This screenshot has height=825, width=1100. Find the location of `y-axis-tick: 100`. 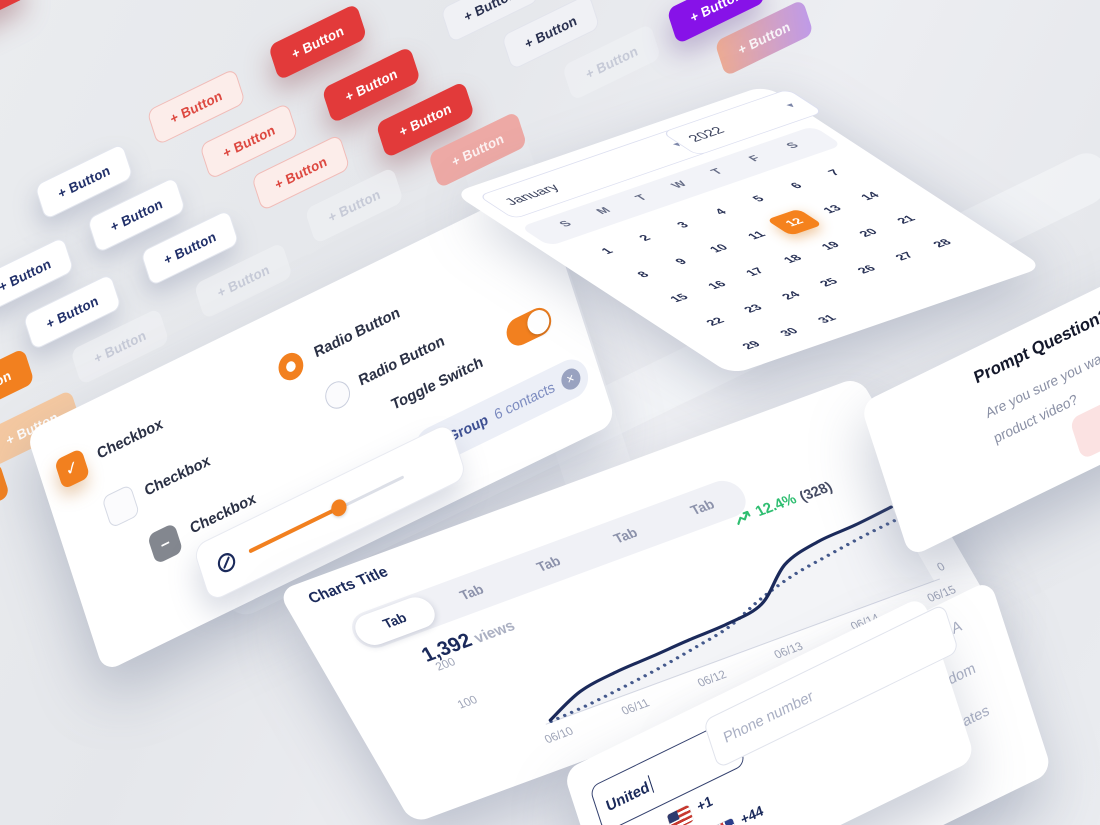

y-axis-tick: 100 is located at coordinates (467, 703).